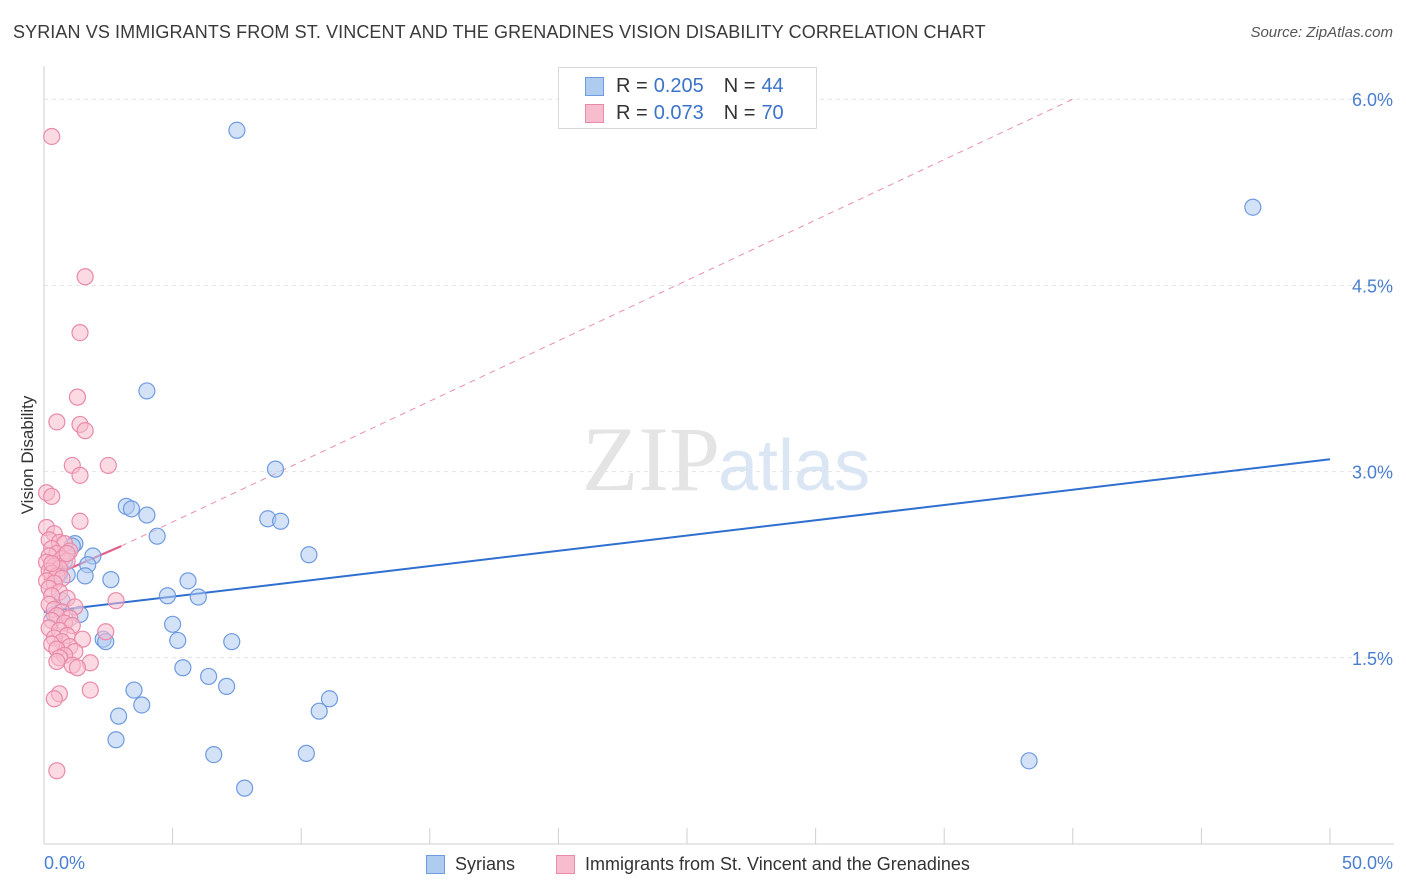  I want to click on y-tick-label: 3.0%, so click(1372, 473).